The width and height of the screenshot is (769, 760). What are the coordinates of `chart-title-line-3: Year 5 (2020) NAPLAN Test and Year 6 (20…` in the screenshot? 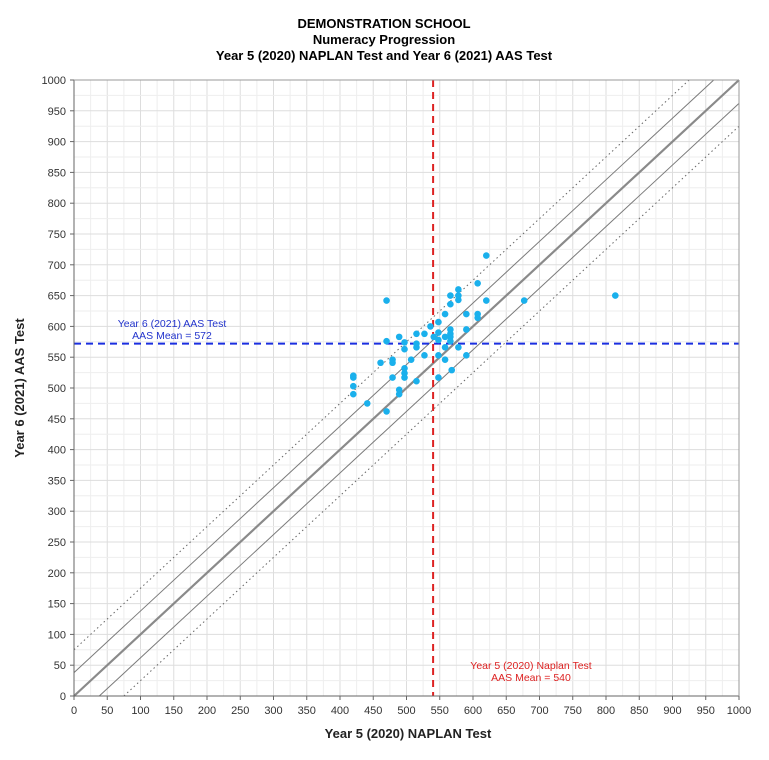 It's located at (384, 55).